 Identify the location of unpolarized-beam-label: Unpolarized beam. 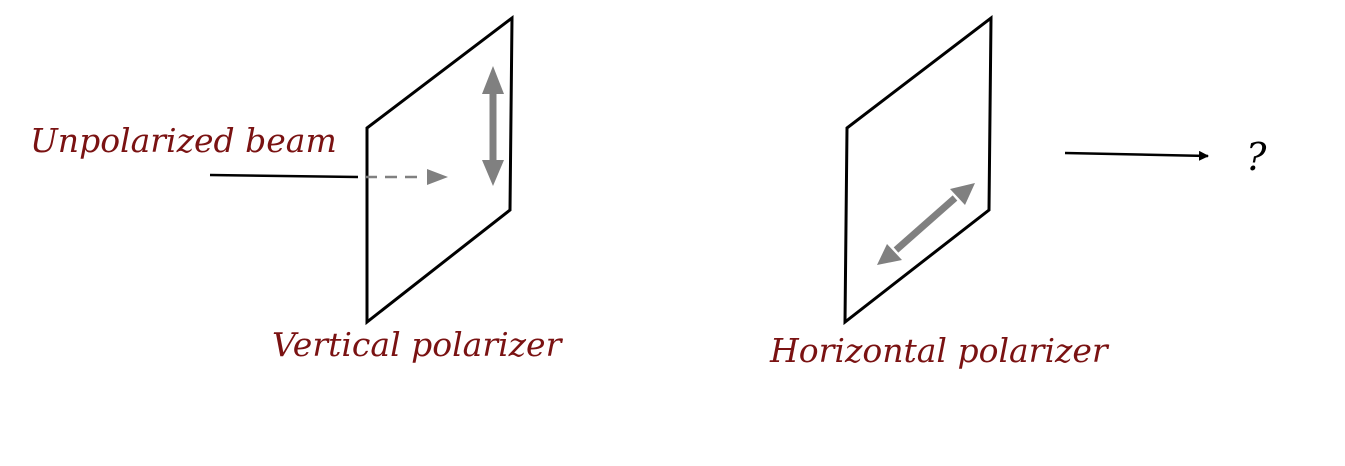
(183, 140).